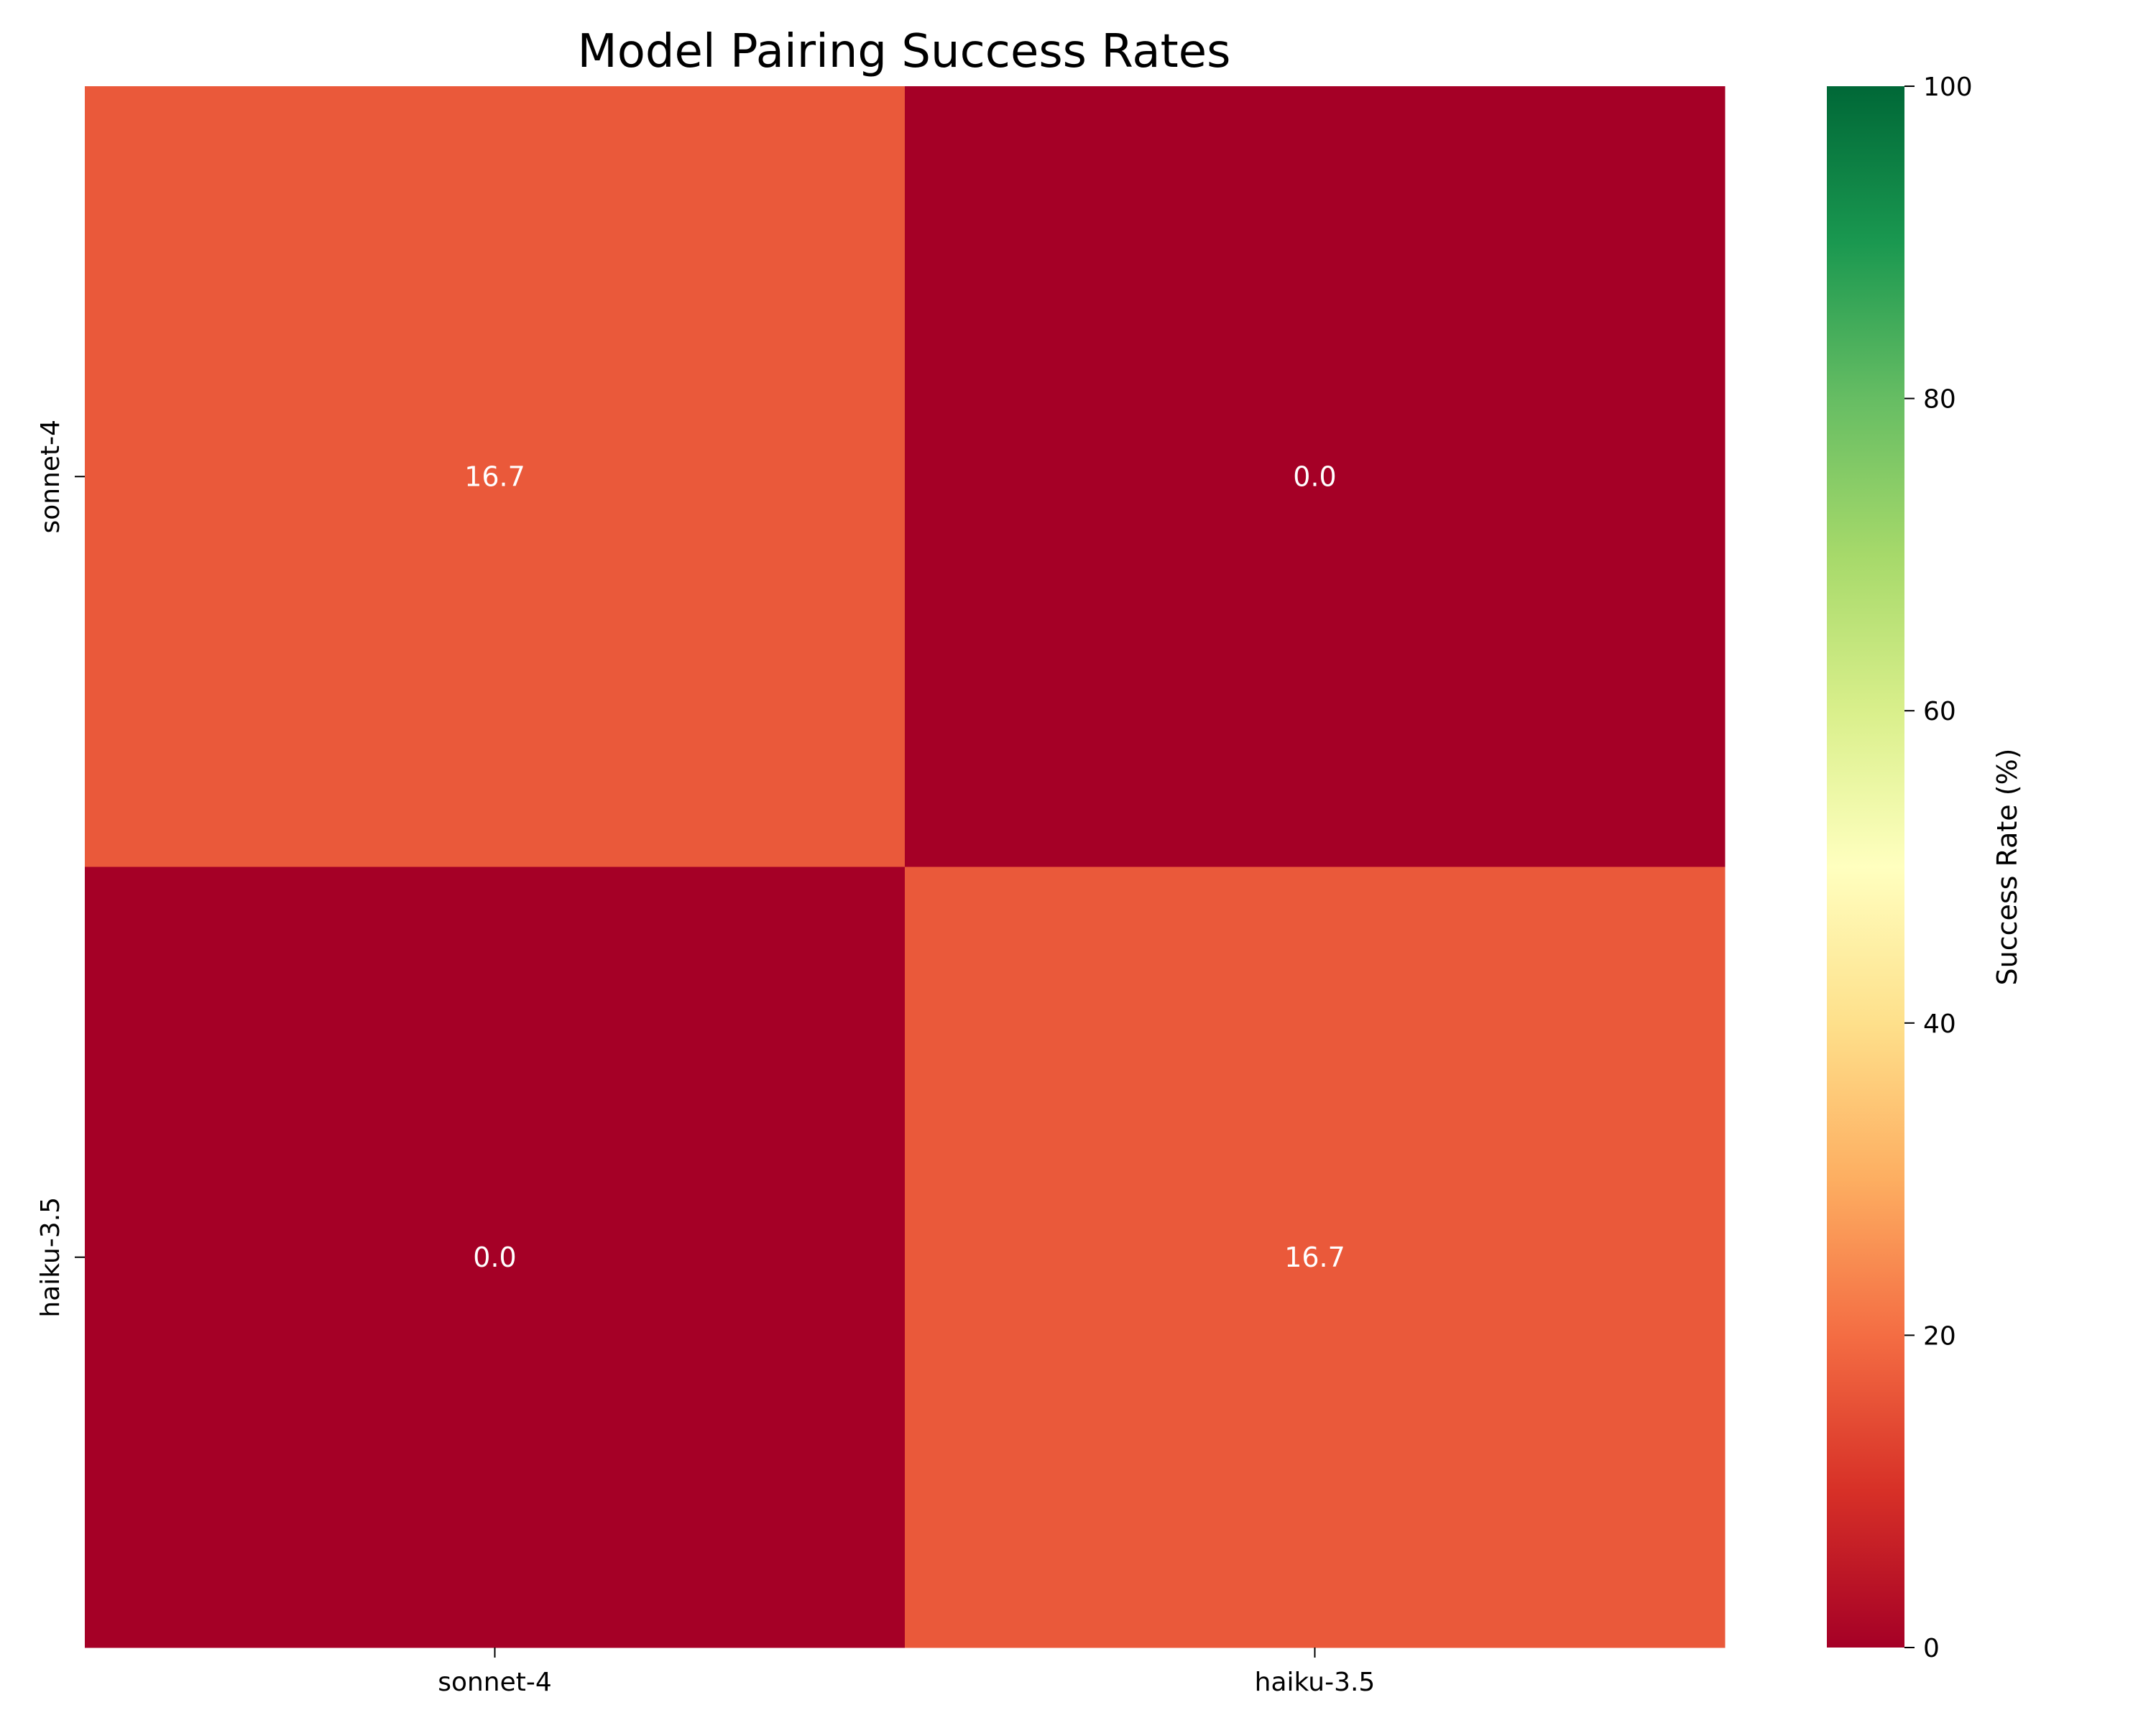 The image size is (2156, 1728). I want to click on chart-title: Model Pairing Success Rates, so click(904, 51).